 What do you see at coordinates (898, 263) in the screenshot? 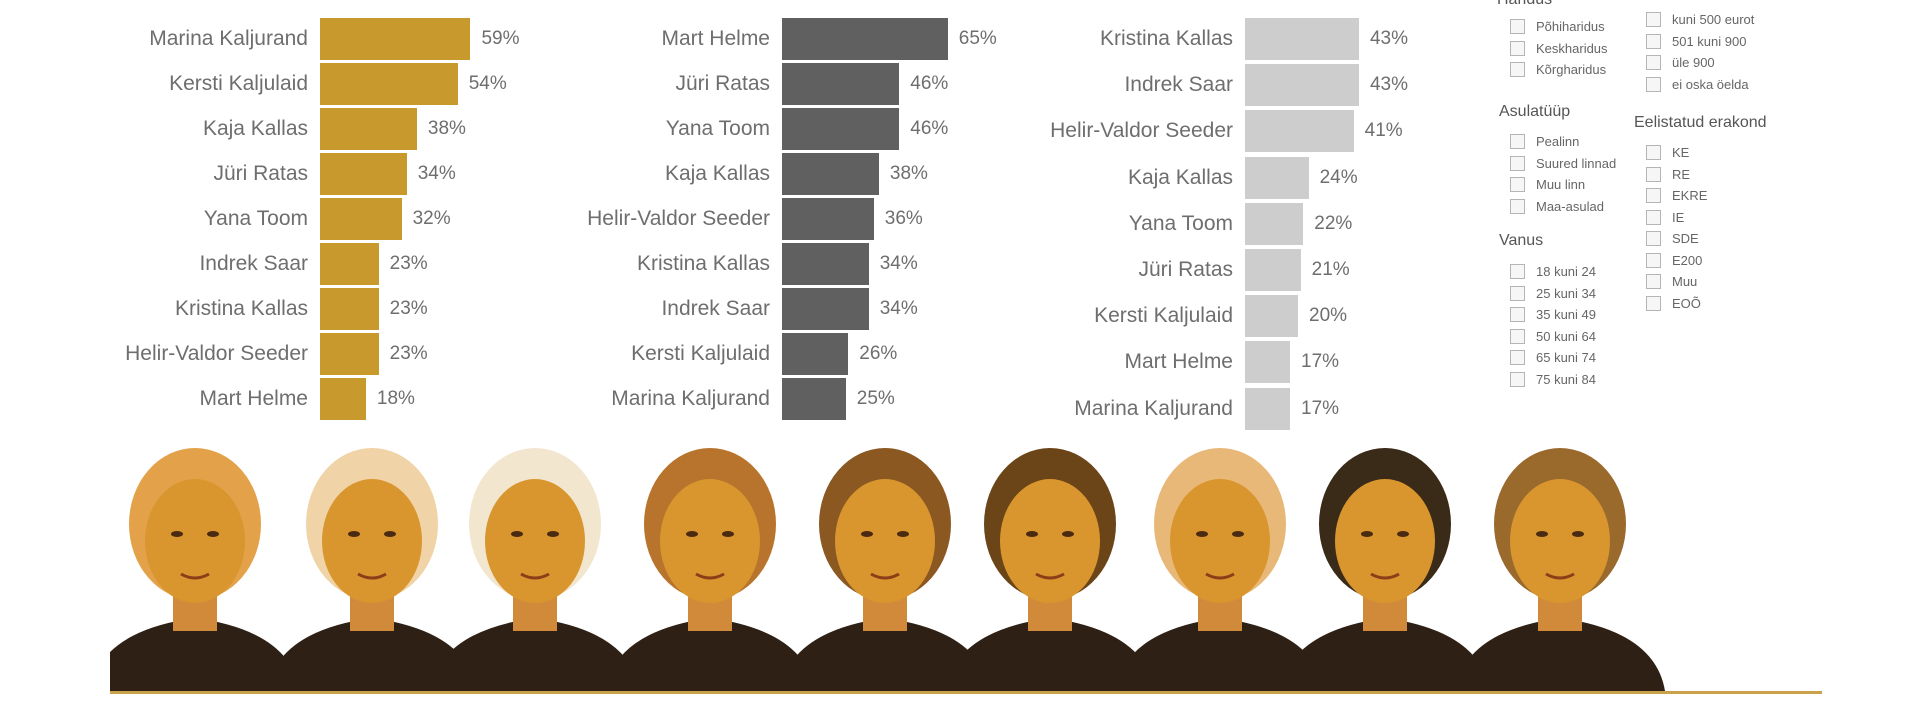
I see `bar-value-label: 34%` at bounding box center [898, 263].